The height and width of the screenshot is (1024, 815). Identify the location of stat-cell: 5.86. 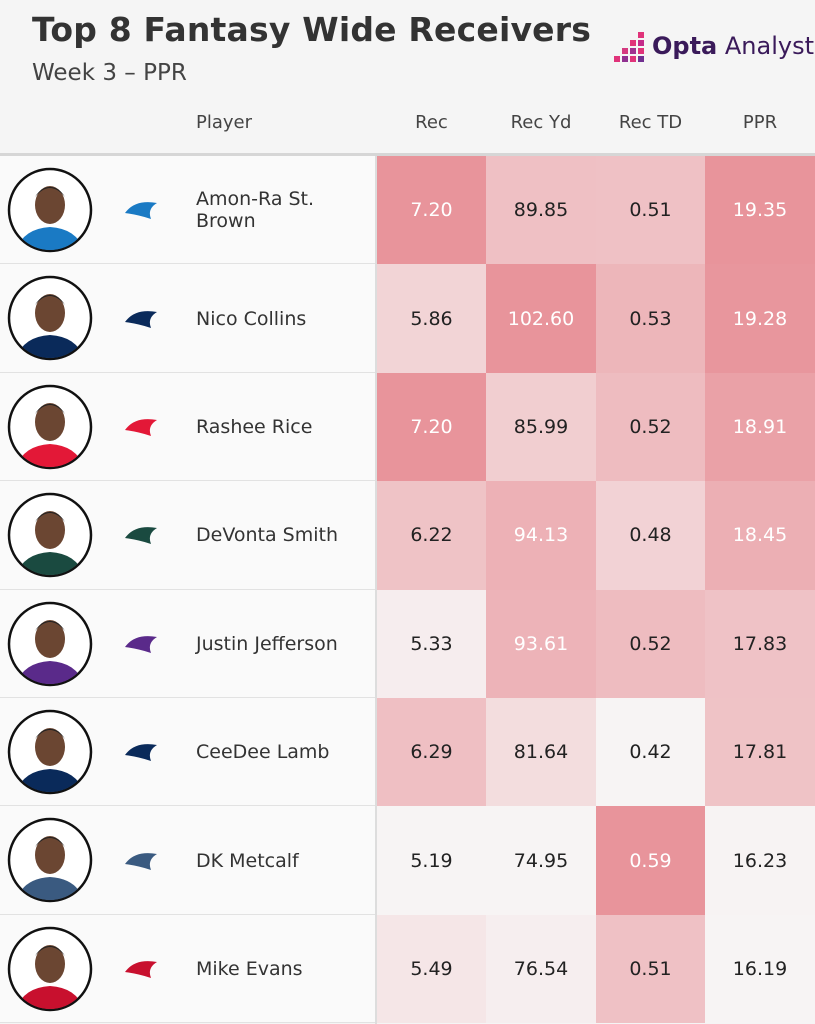
(431, 318).